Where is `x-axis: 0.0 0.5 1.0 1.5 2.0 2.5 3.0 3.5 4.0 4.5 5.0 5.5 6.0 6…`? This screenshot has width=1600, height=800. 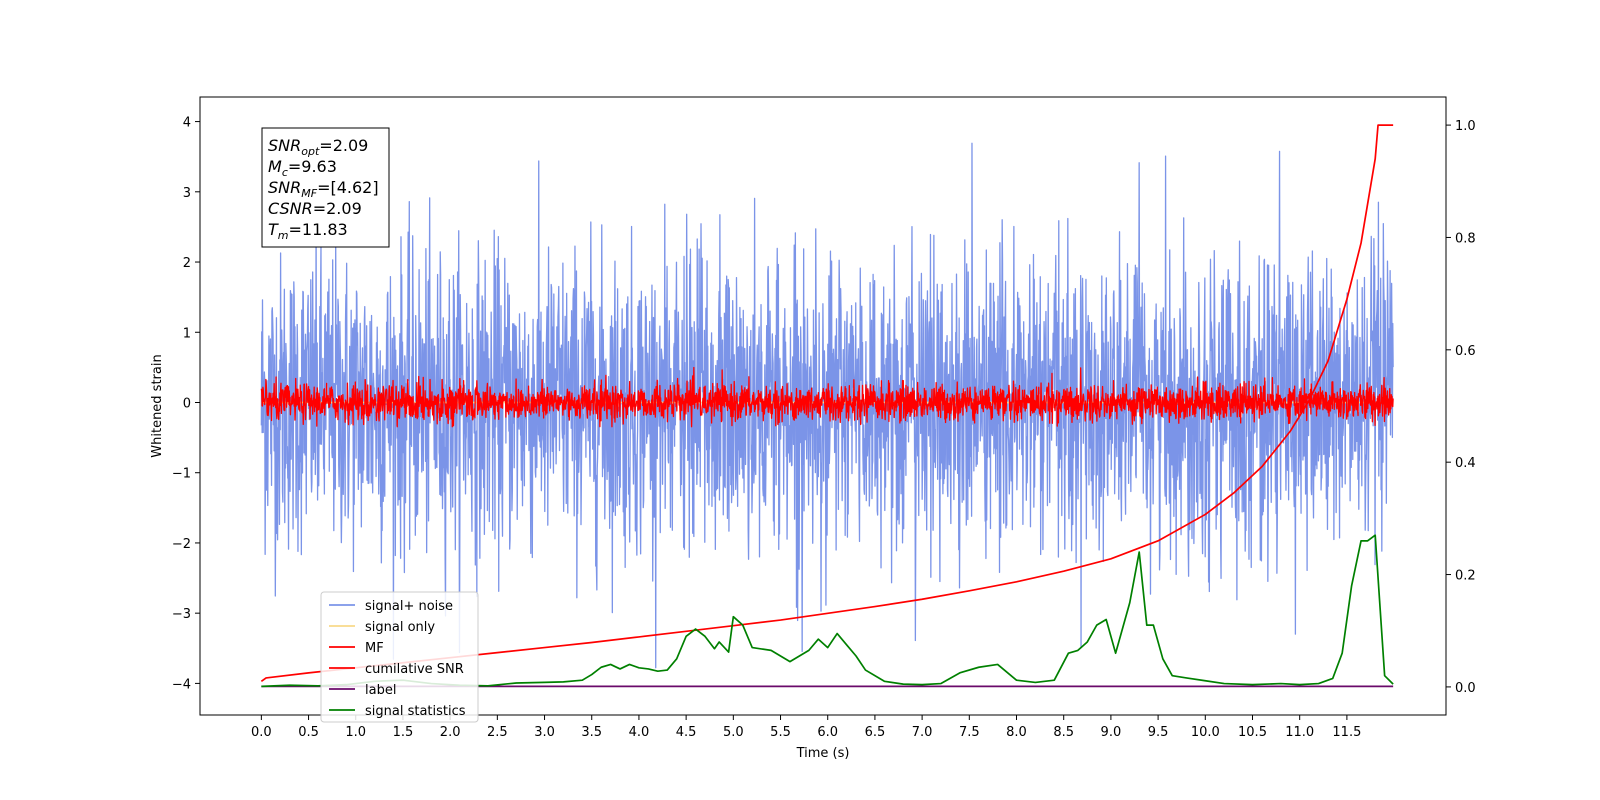 x-axis: 0.0 0.5 1.0 1.5 2.0 2.5 3.0 3.5 4.0 4.5 5.0 5.5 6.0 6… is located at coordinates (806, 727).